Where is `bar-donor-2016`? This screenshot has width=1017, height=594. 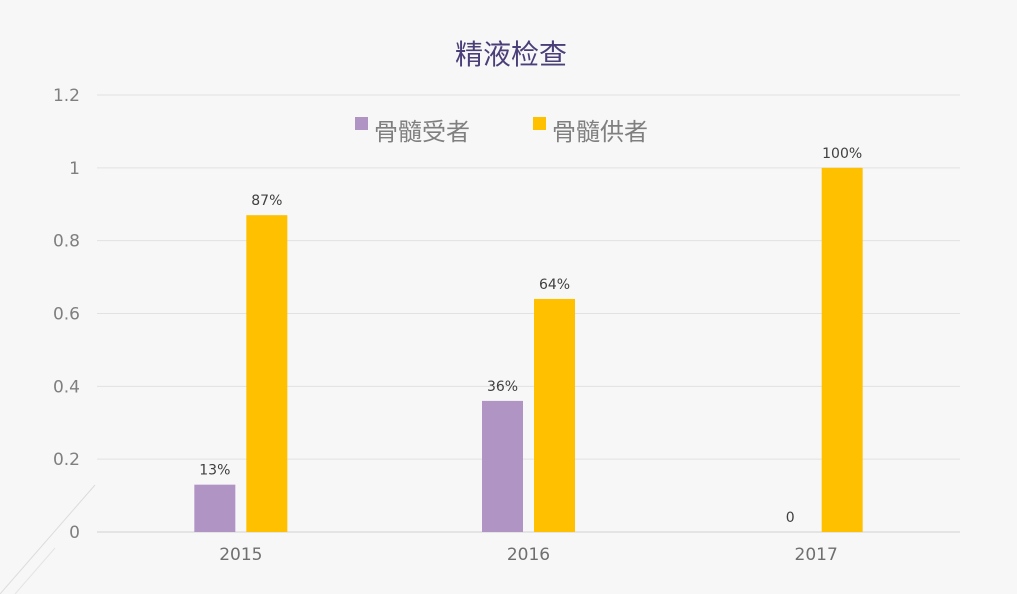
bar-donor-2016 is located at coordinates (554, 415).